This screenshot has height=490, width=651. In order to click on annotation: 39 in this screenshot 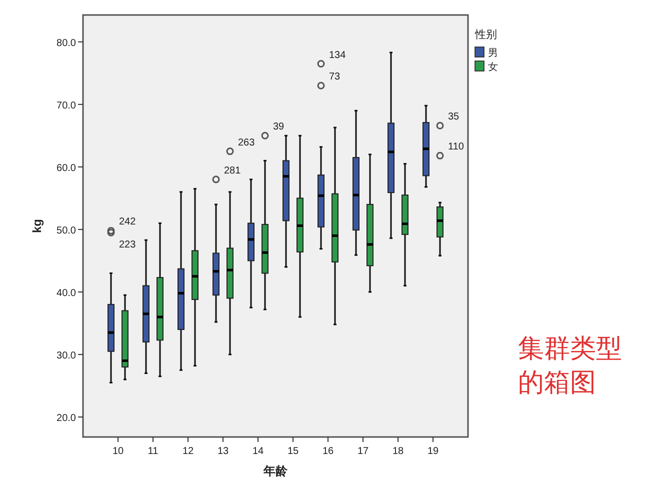, I will do `click(279, 127)`.